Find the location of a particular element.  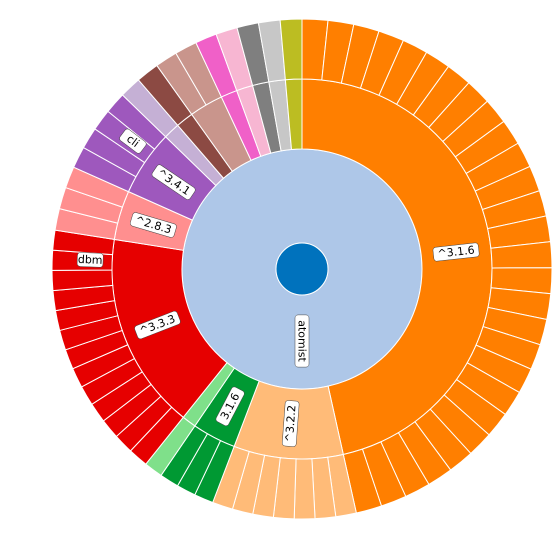

sunburst-label-6-bg is located at coordinates (173, 182).